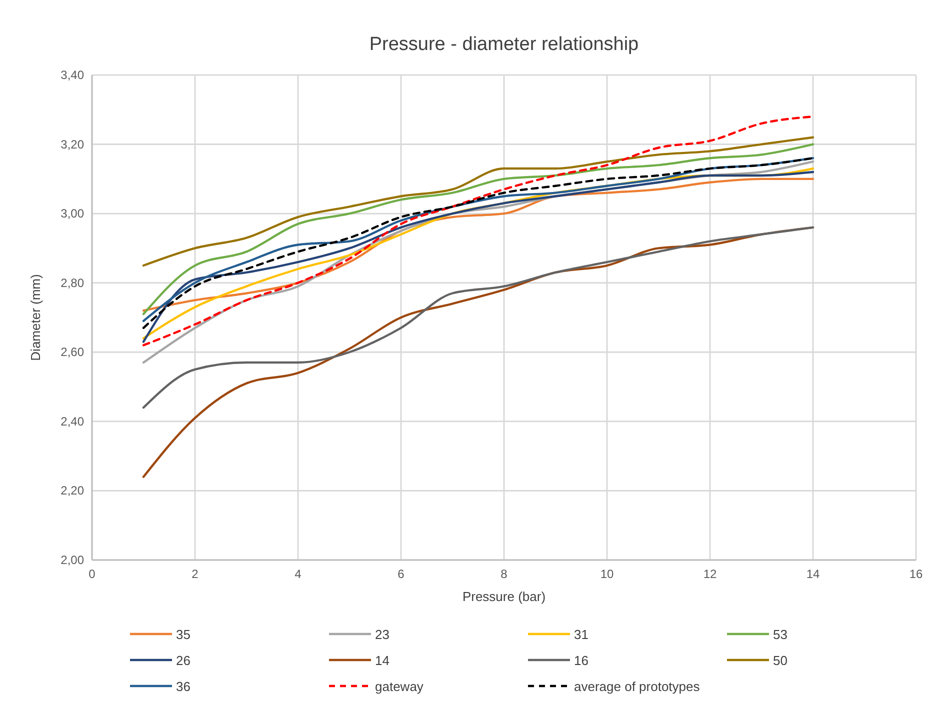 The image size is (936, 716). Describe the element at coordinates (581, 660) in the screenshot. I see `legend-label: 16` at that location.